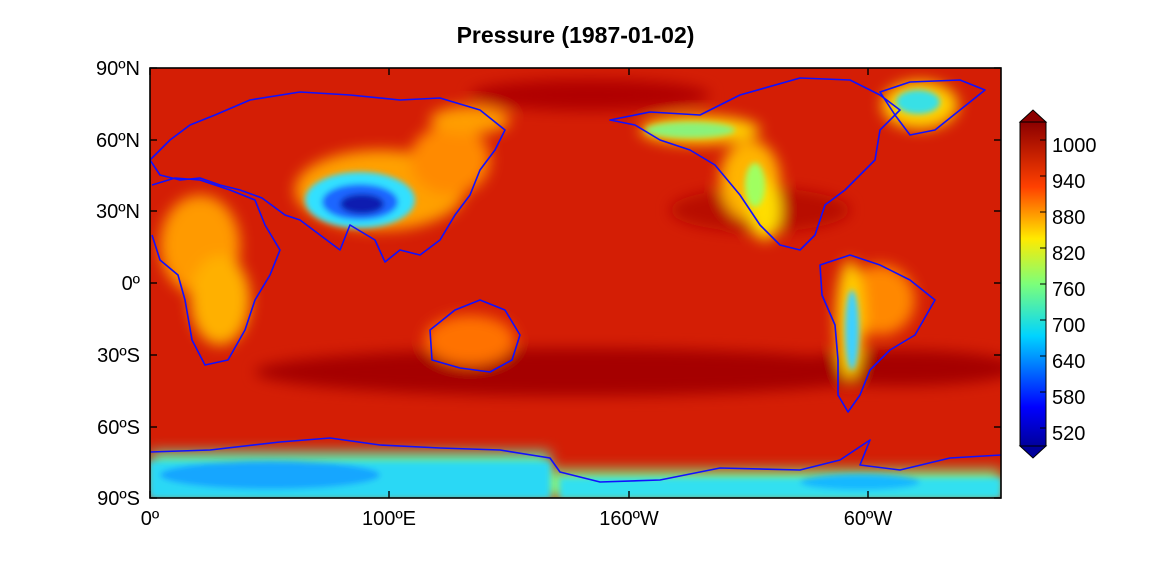 This screenshot has width=1151, height=575. What do you see at coordinates (328, 177) in the screenshot?
I see `coastline-eurasia` at bounding box center [328, 177].